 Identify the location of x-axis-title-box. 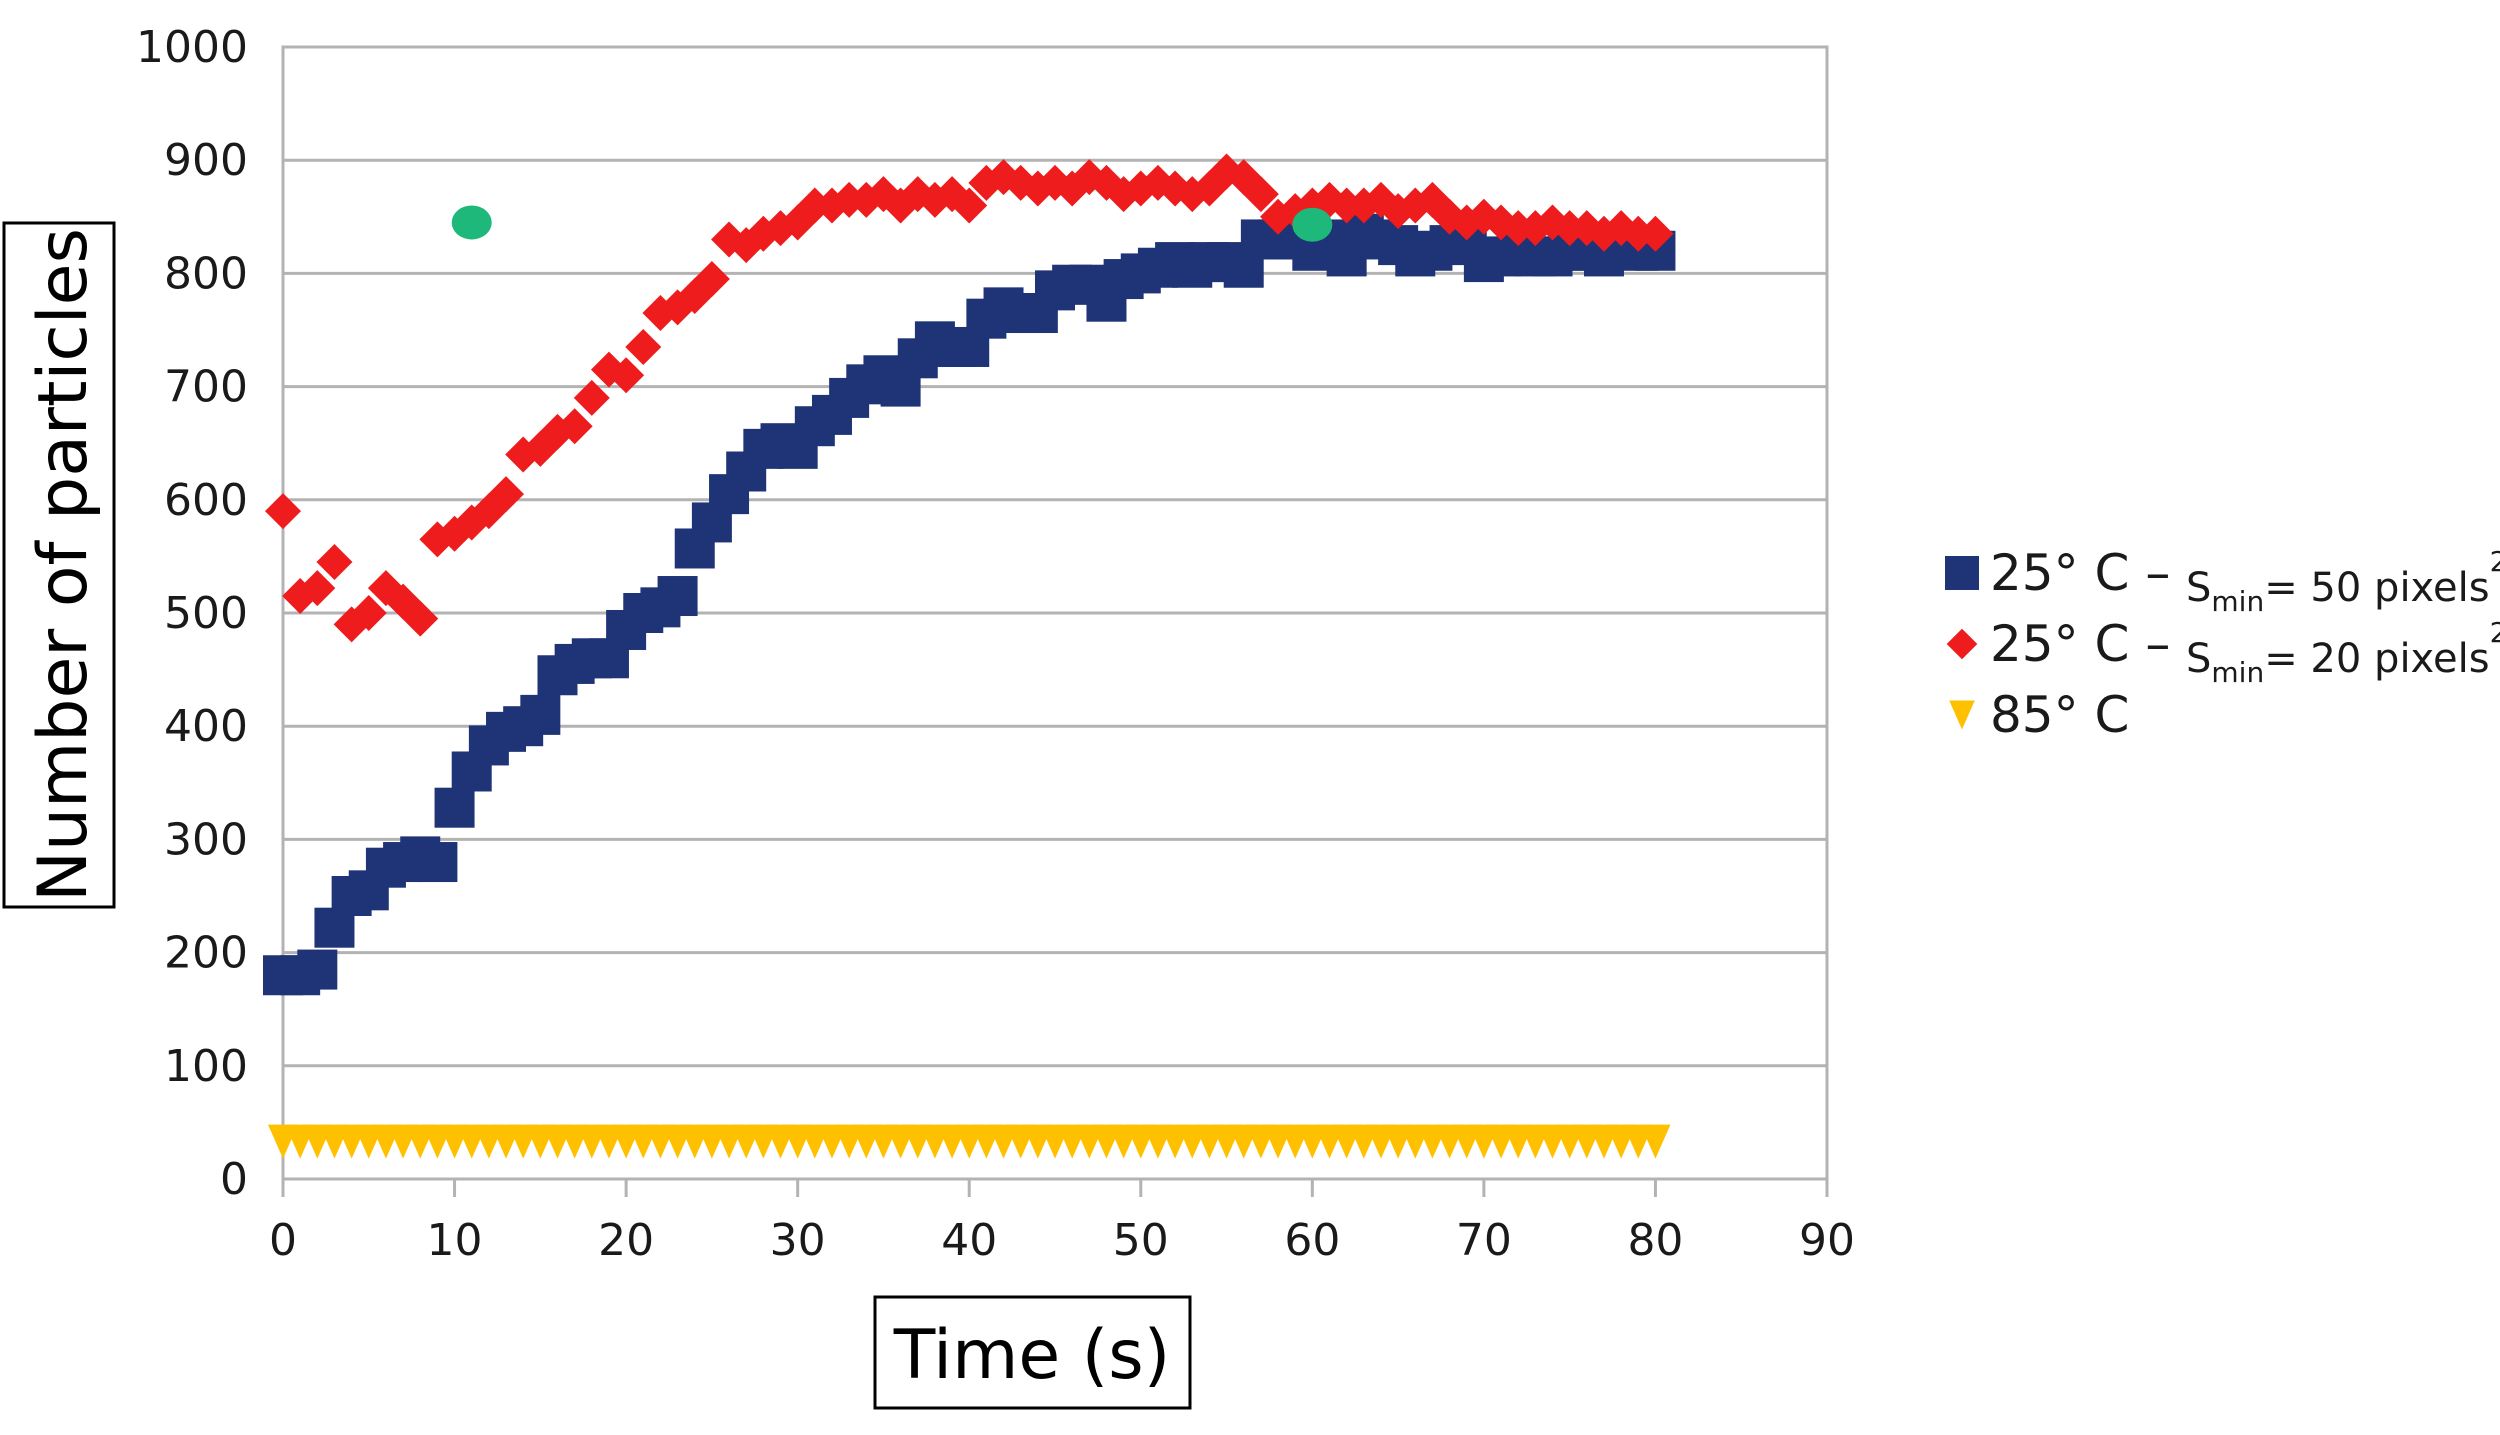
(1032, 1352).